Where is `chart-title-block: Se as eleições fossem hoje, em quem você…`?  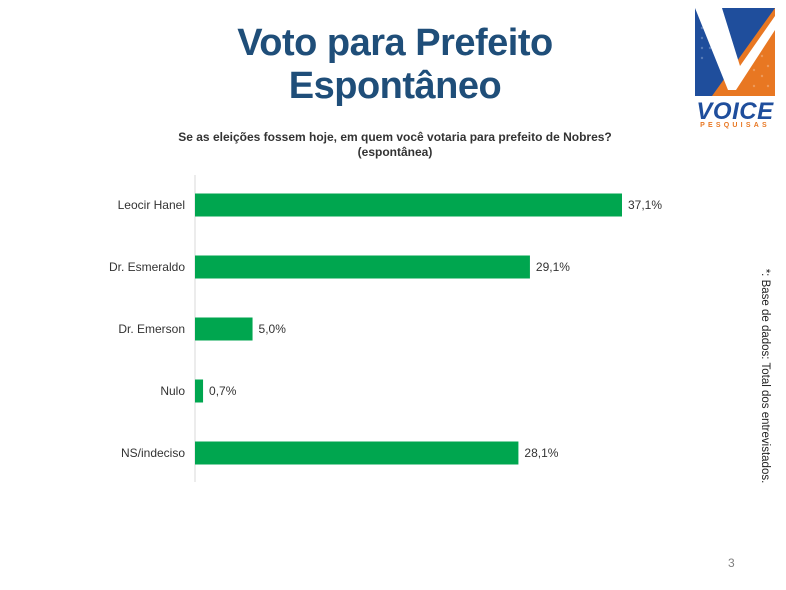 chart-title-block: Se as eleições fossem hoje, em quem você… is located at coordinates (395, 145).